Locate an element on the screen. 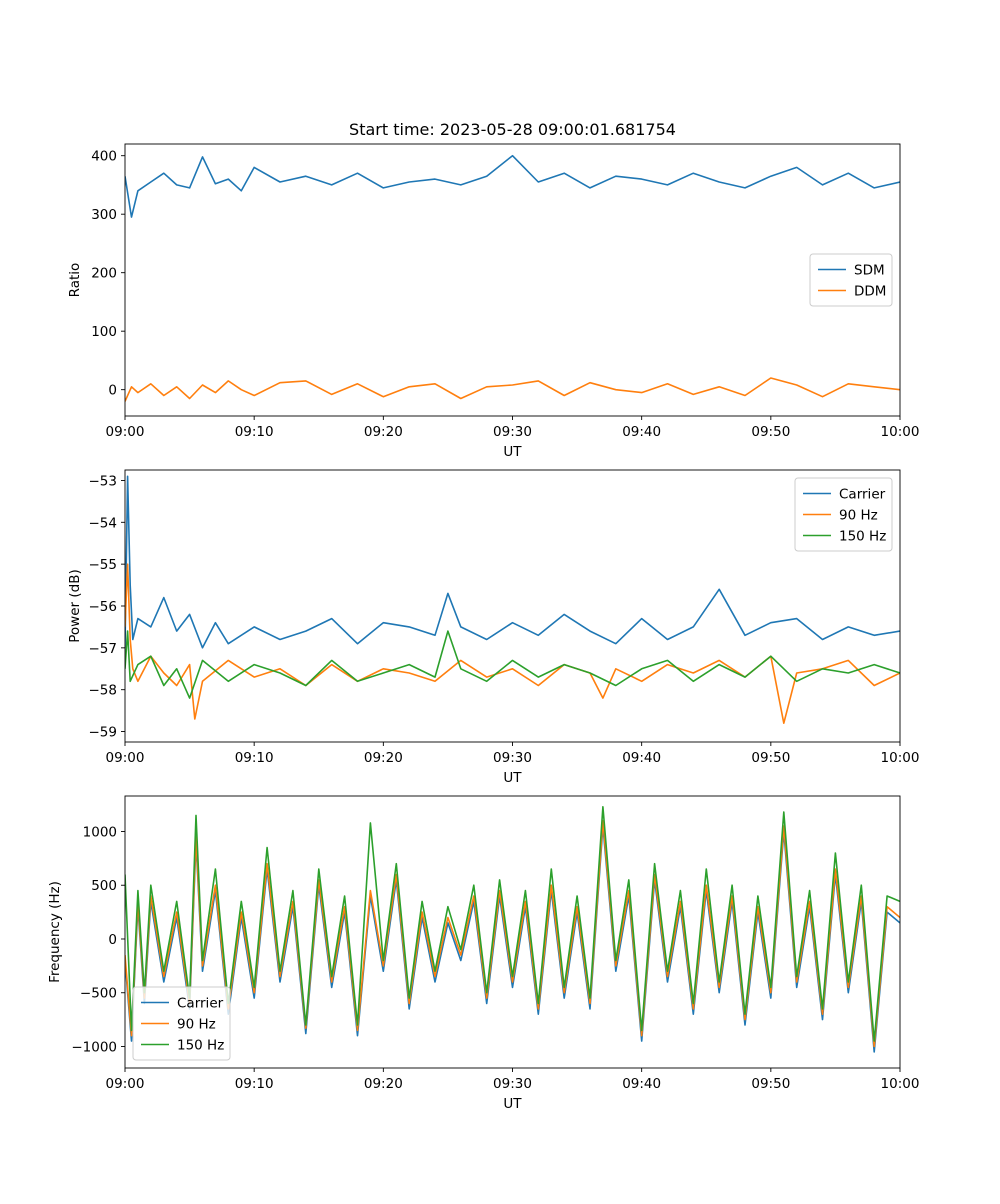 The image size is (1000, 1204). y-axis-label: Frequency (Hz) is located at coordinates (55, 932).